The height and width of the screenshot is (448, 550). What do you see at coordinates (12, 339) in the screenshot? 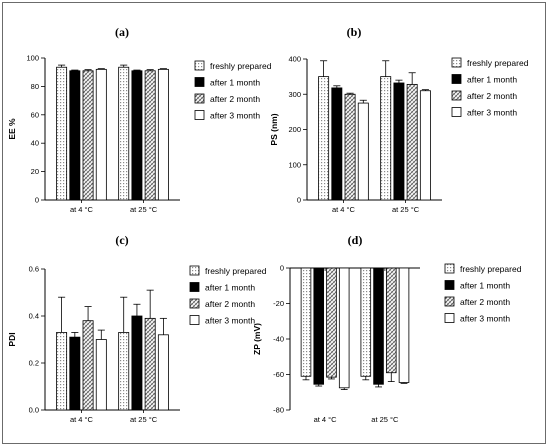
I see `y-axis-label: PDI` at bounding box center [12, 339].